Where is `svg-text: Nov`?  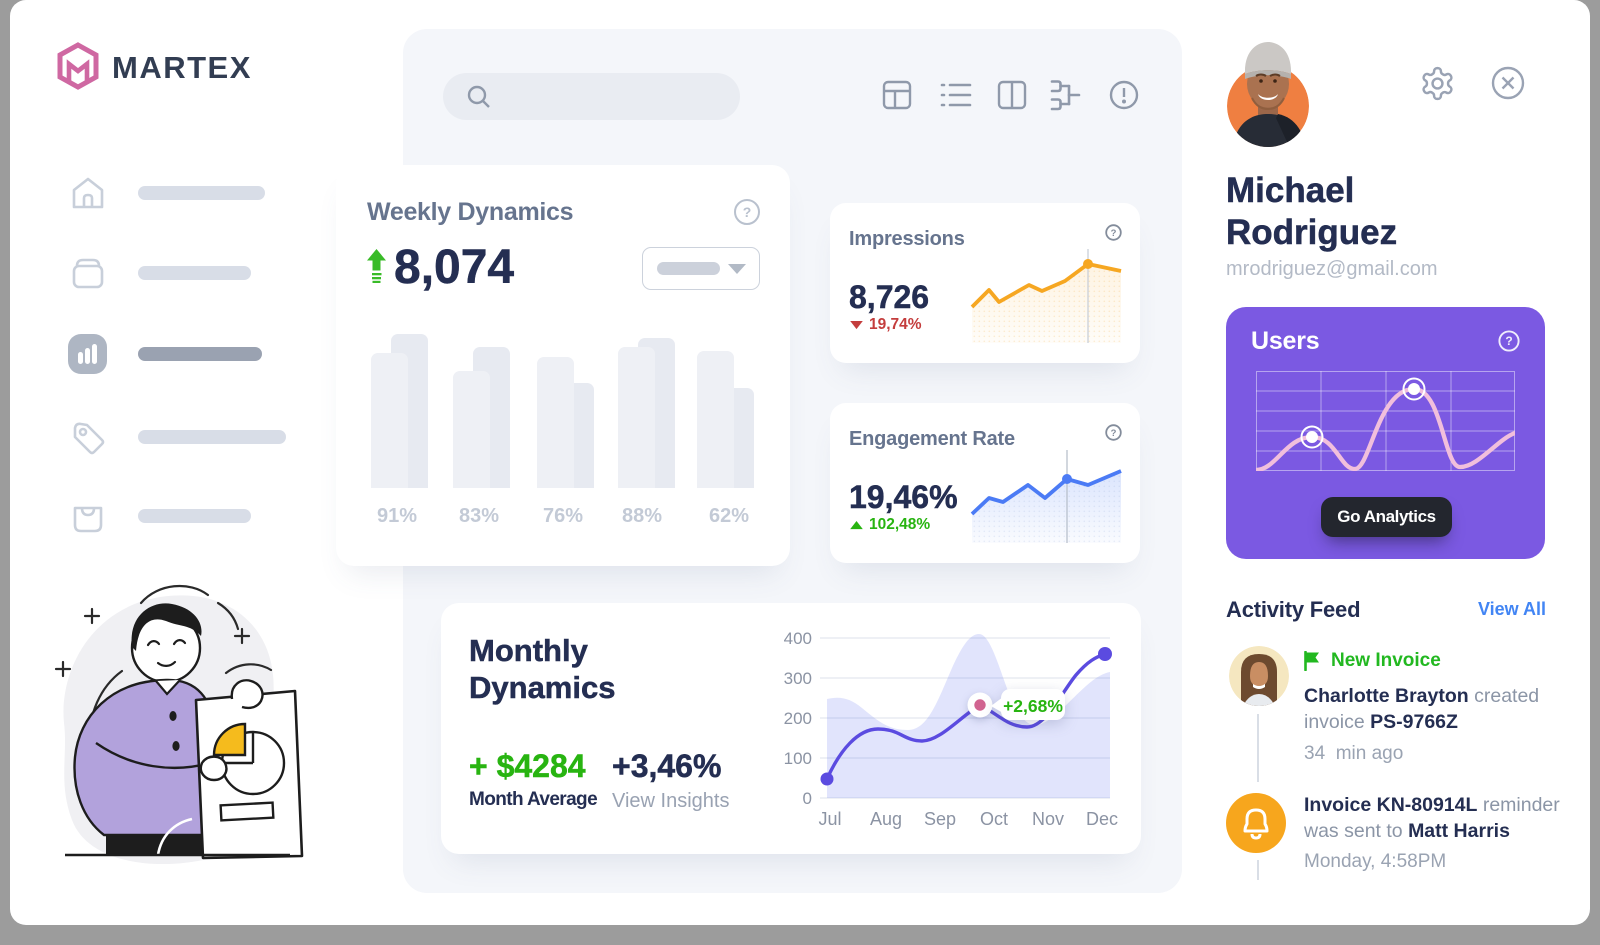 svg-text: Nov is located at coordinates (1048, 819).